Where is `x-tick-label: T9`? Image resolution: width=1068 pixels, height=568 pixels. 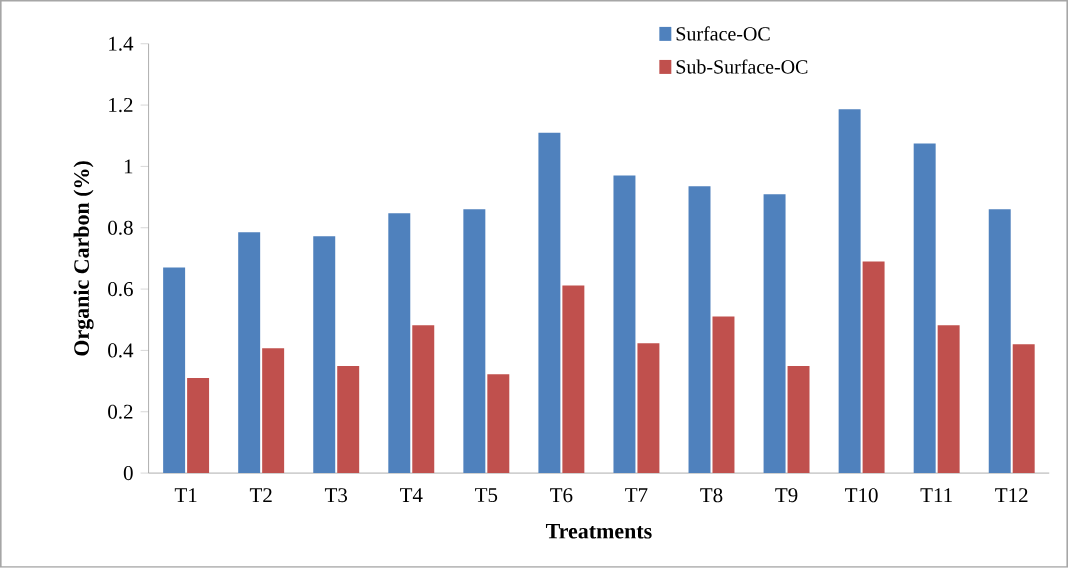
x-tick-label: T9 is located at coordinates (786, 495).